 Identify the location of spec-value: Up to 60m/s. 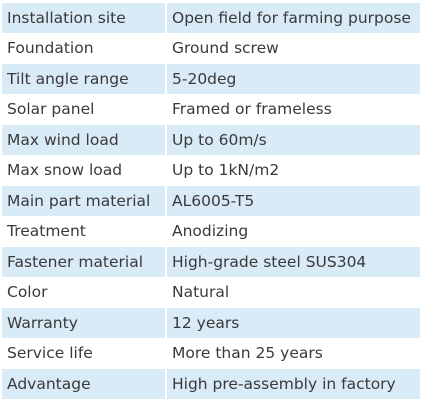
(293, 140).